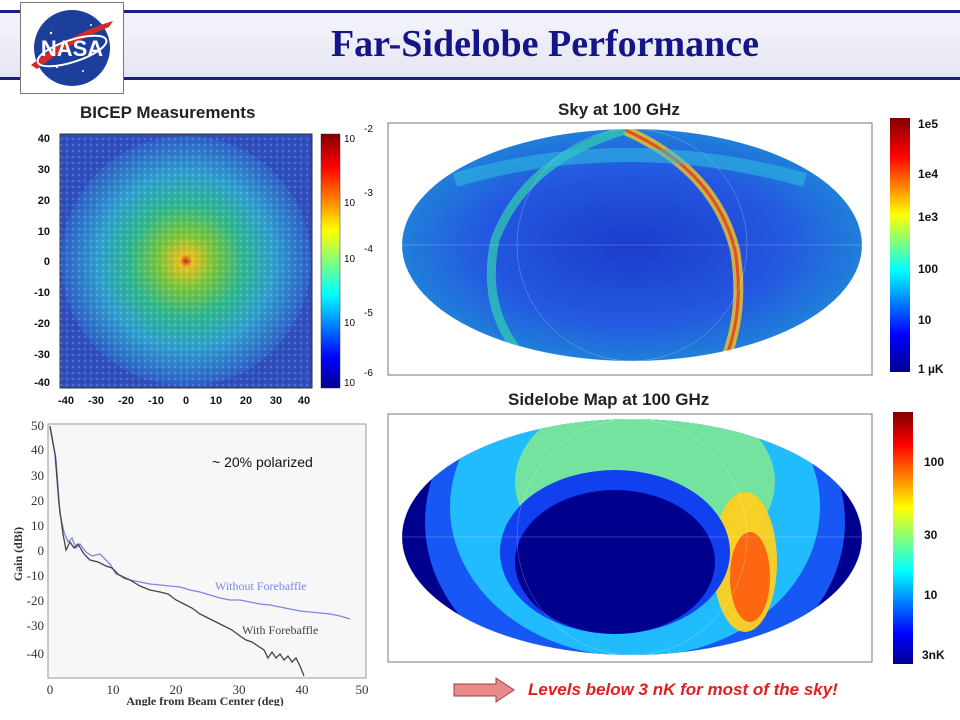 This screenshot has width=960, height=720. Describe the element at coordinates (239, 689) in the screenshot. I see `gain-xtick: 30` at that location.